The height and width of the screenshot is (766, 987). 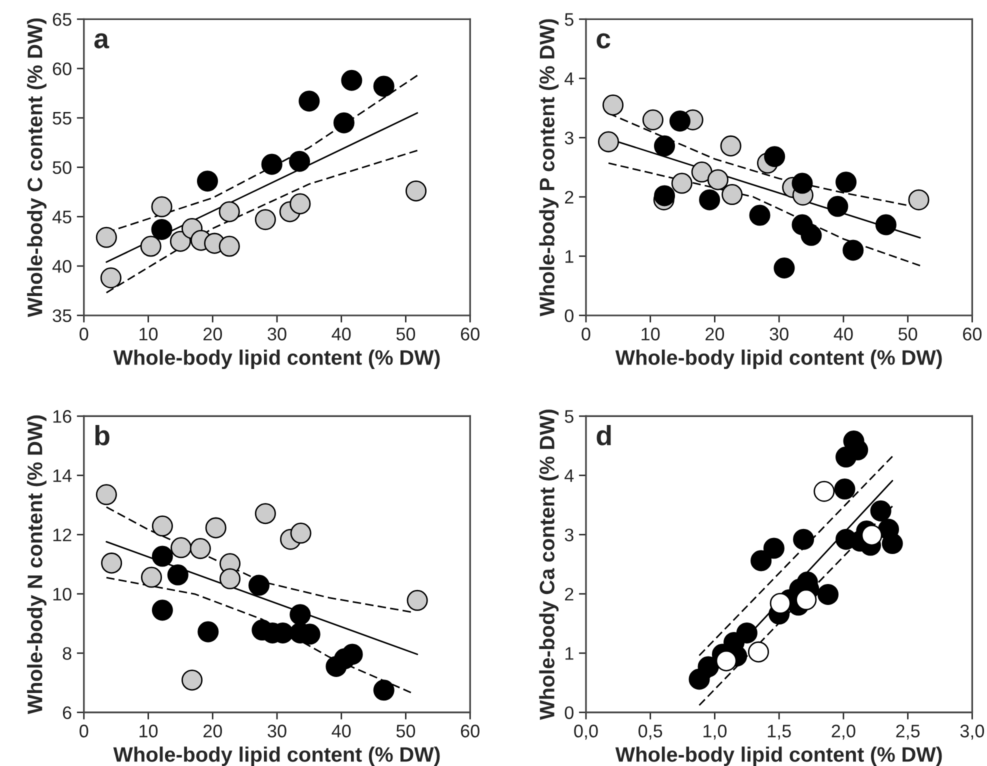 I want to click on y-tick-label: 60, so click(x=62, y=69).